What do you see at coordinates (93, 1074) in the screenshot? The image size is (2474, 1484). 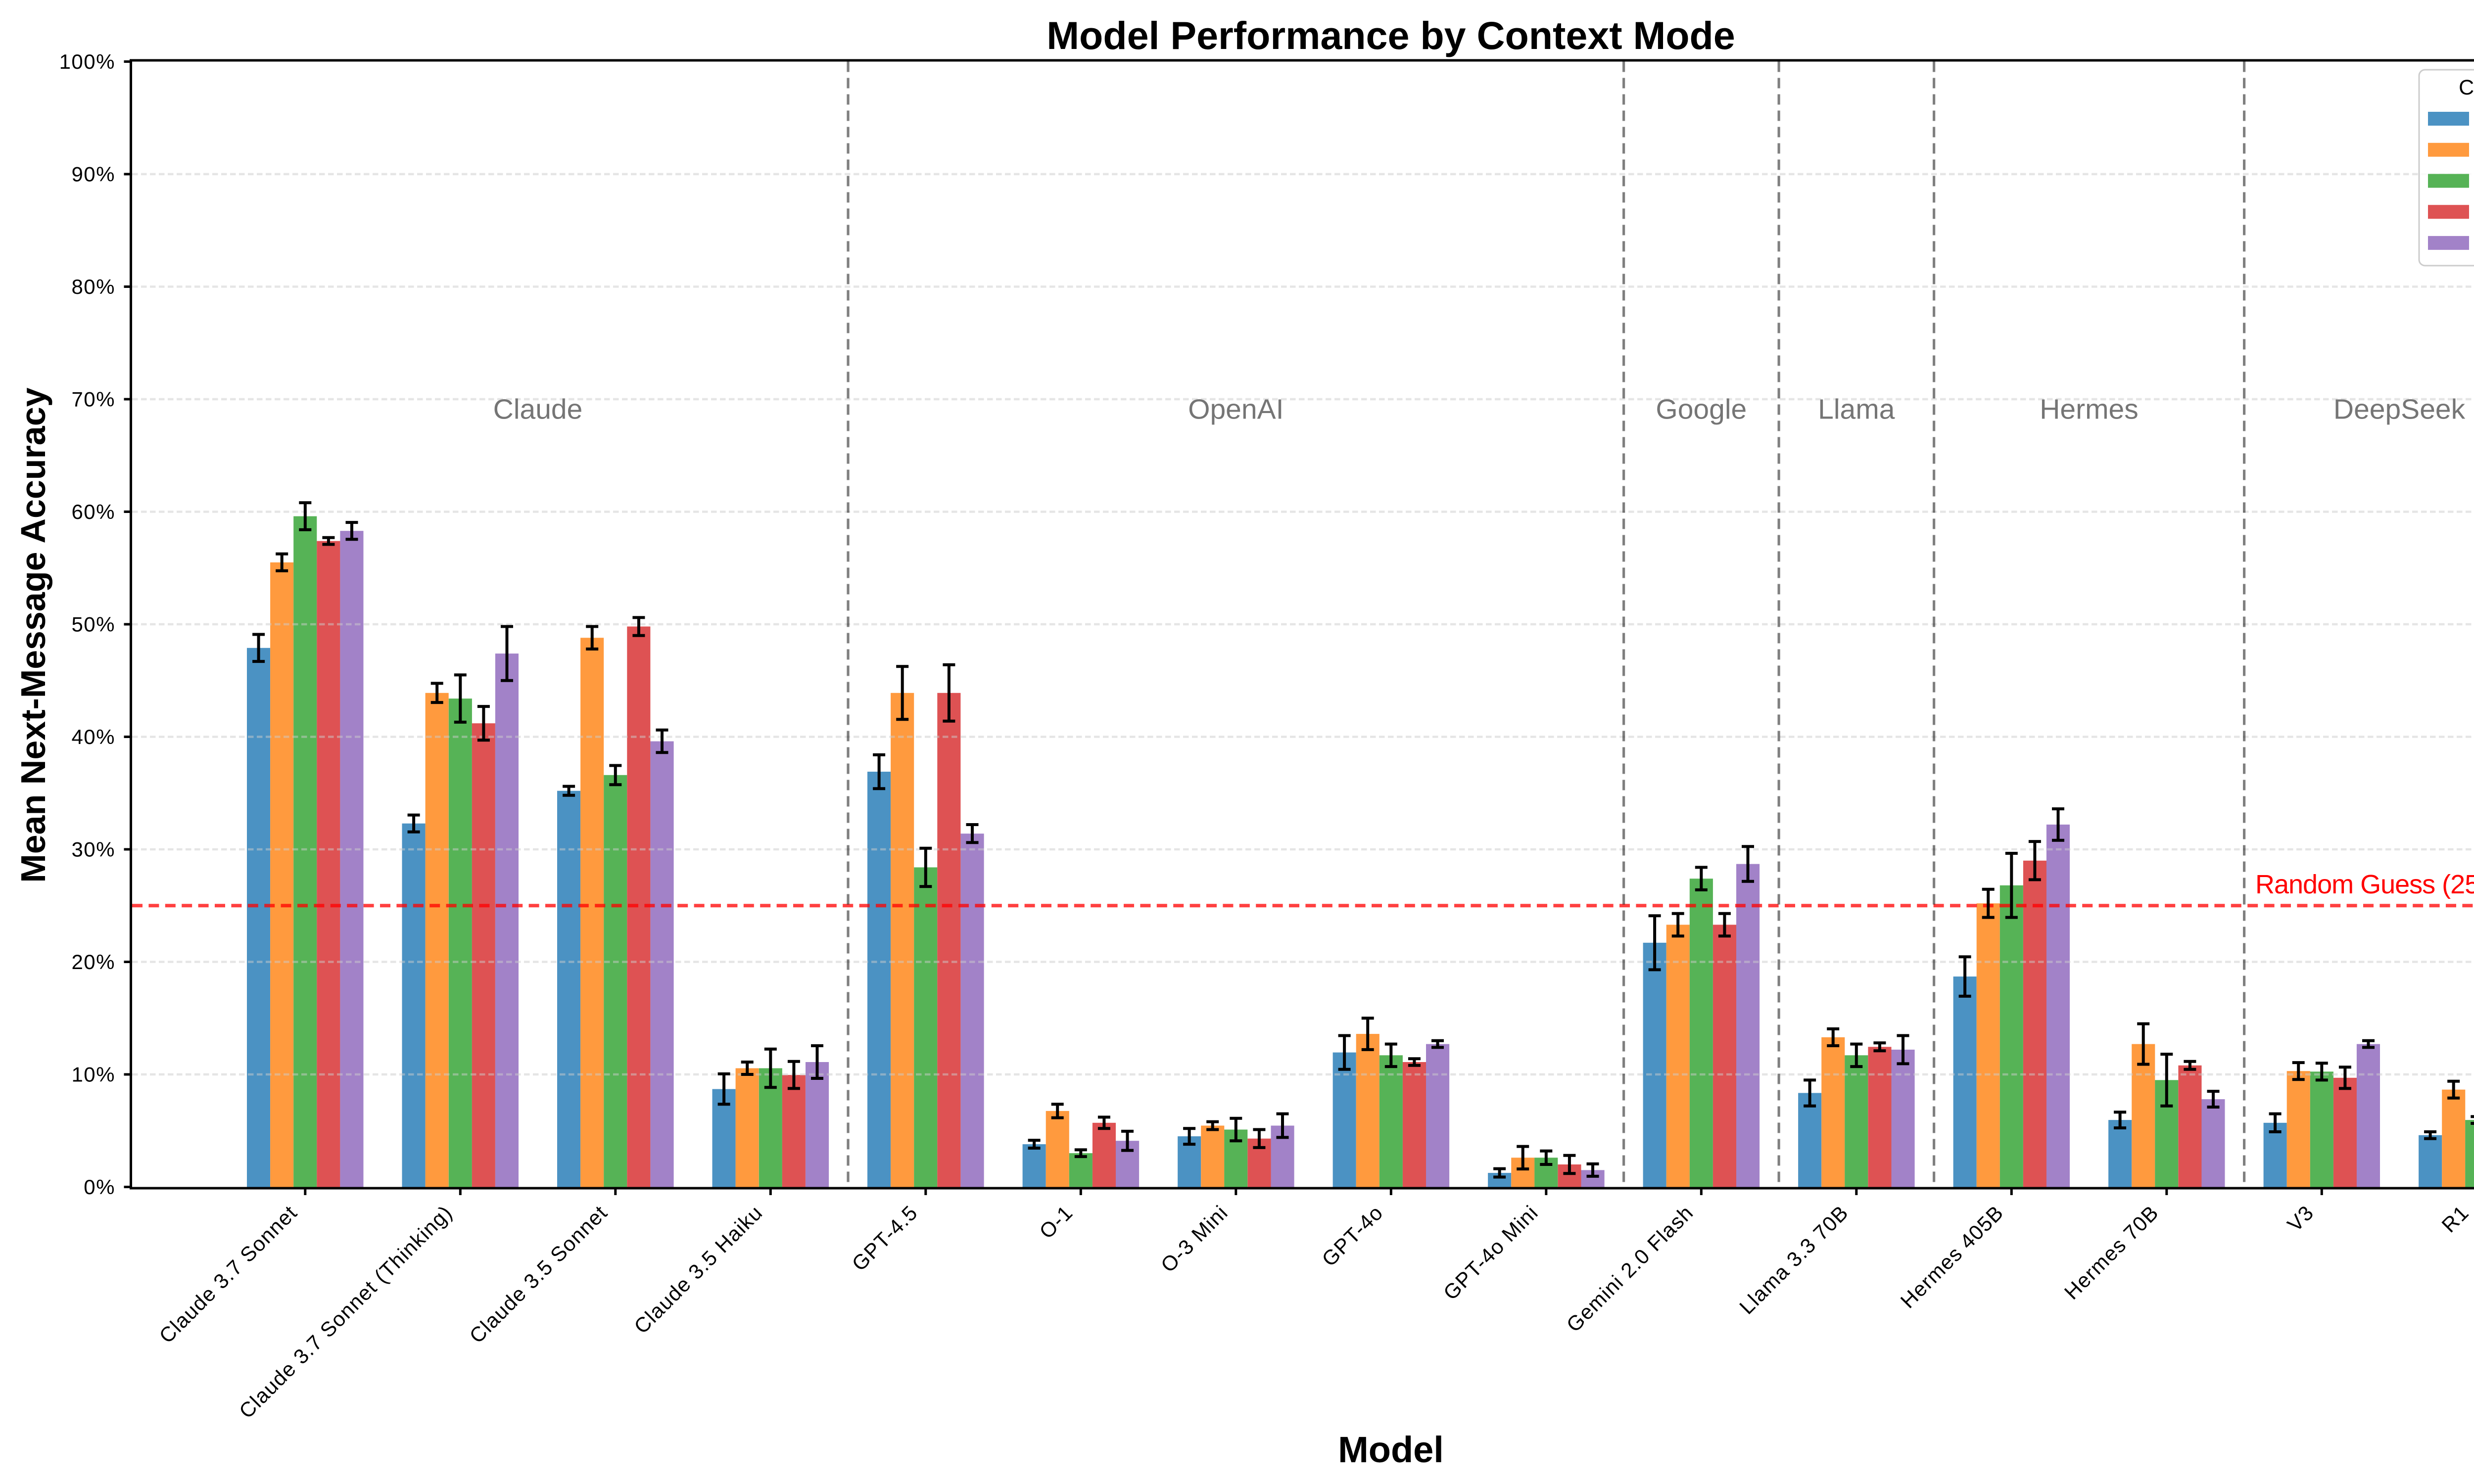 I see `svg-text: 10%` at bounding box center [93, 1074].